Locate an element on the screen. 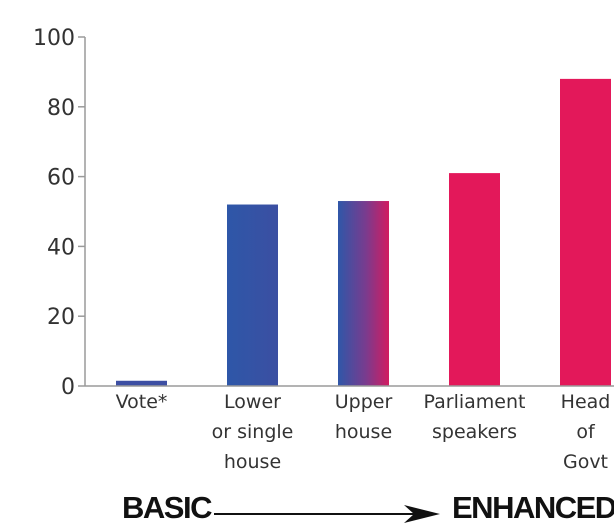 The width and height of the screenshot is (614, 527). x-category-label: Upper house is located at coordinates (364, 417).